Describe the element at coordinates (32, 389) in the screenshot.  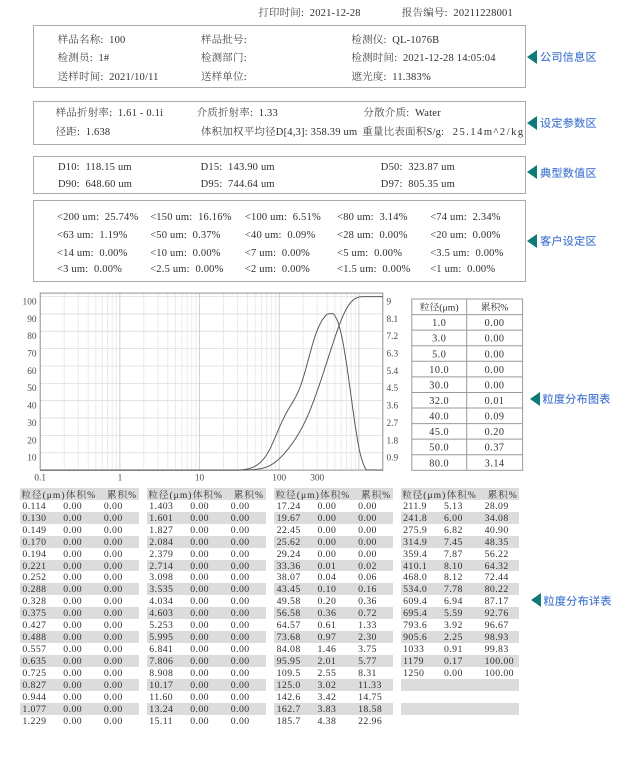
I see `svg-text: 50` at that location.